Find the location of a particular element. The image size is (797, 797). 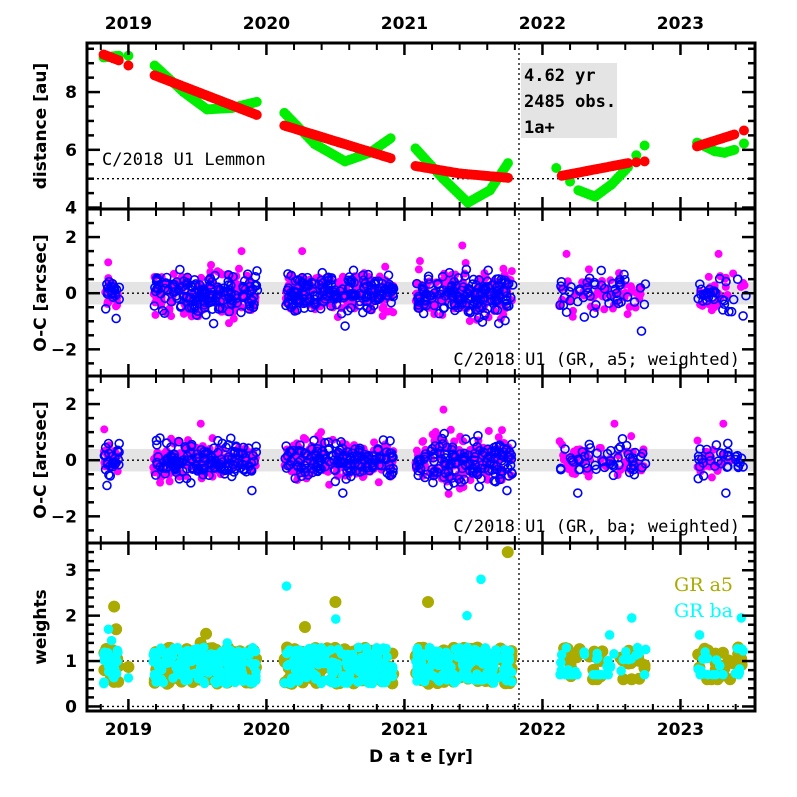

y-axis-label-weights: weights is located at coordinates (41, 627).